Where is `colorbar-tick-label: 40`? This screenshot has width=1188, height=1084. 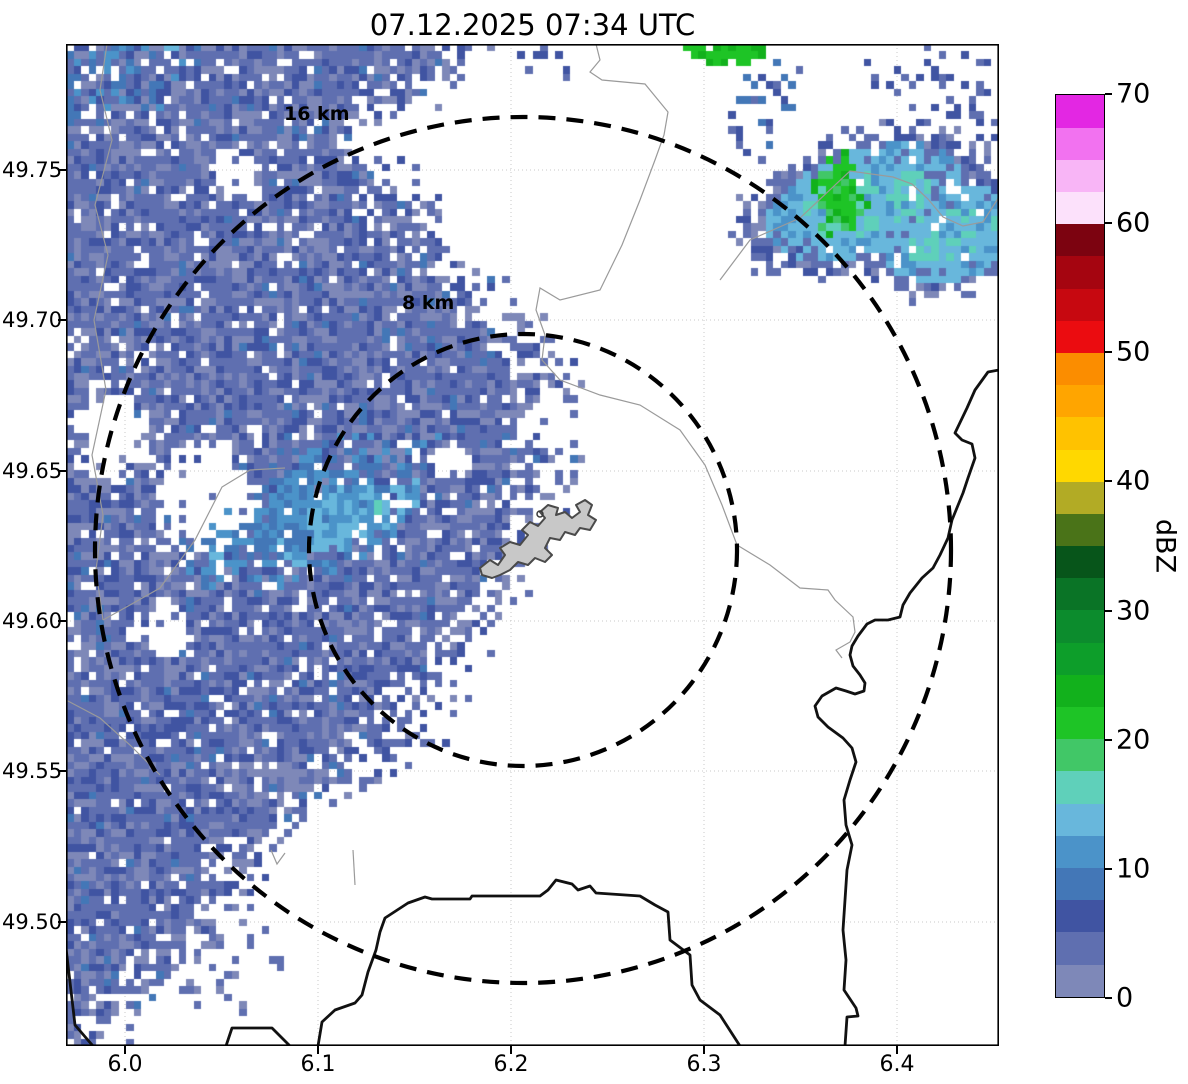
colorbar-tick-label: 40 is located at coordinates (1133, 481).